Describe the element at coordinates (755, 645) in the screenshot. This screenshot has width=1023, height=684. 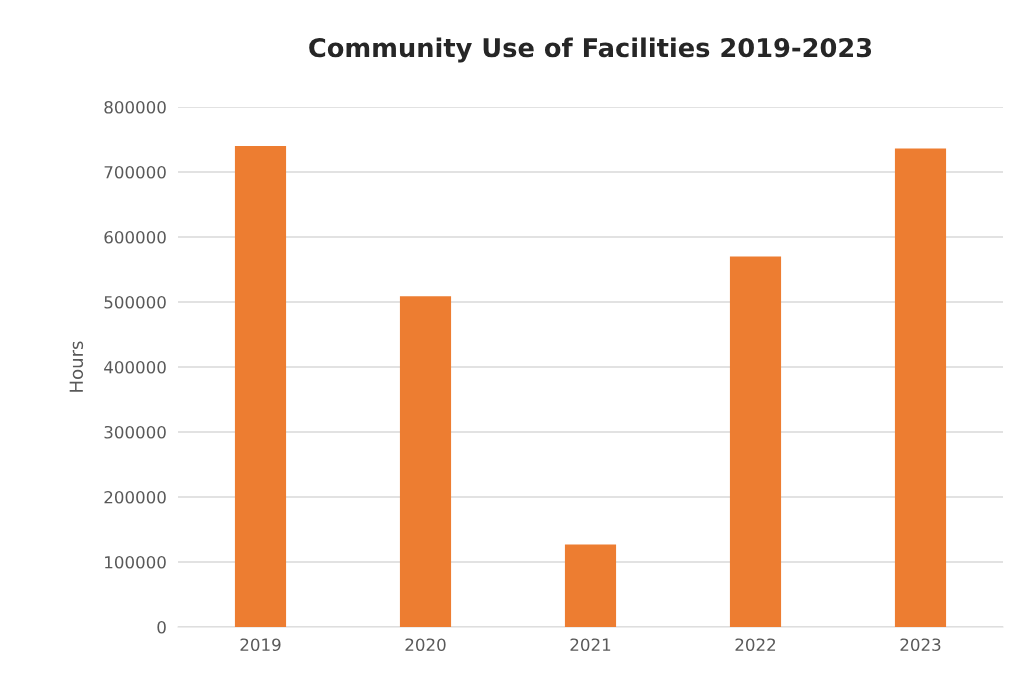
I see `x-tick-label: 2022` at that location.